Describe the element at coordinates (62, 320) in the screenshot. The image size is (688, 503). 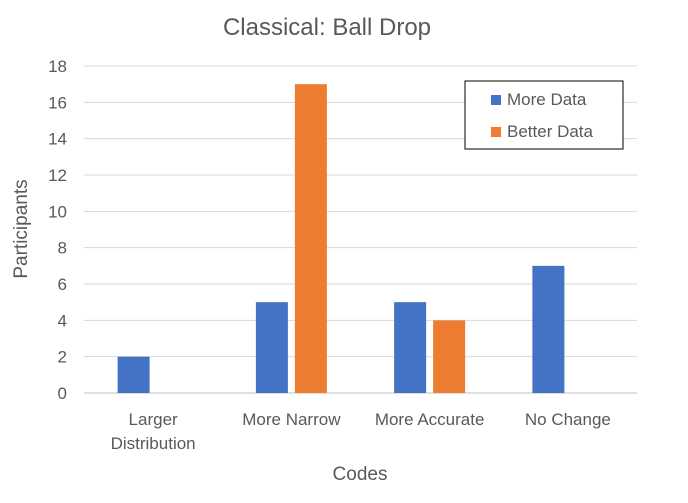
I see `y-tick-label: 4` at that location.